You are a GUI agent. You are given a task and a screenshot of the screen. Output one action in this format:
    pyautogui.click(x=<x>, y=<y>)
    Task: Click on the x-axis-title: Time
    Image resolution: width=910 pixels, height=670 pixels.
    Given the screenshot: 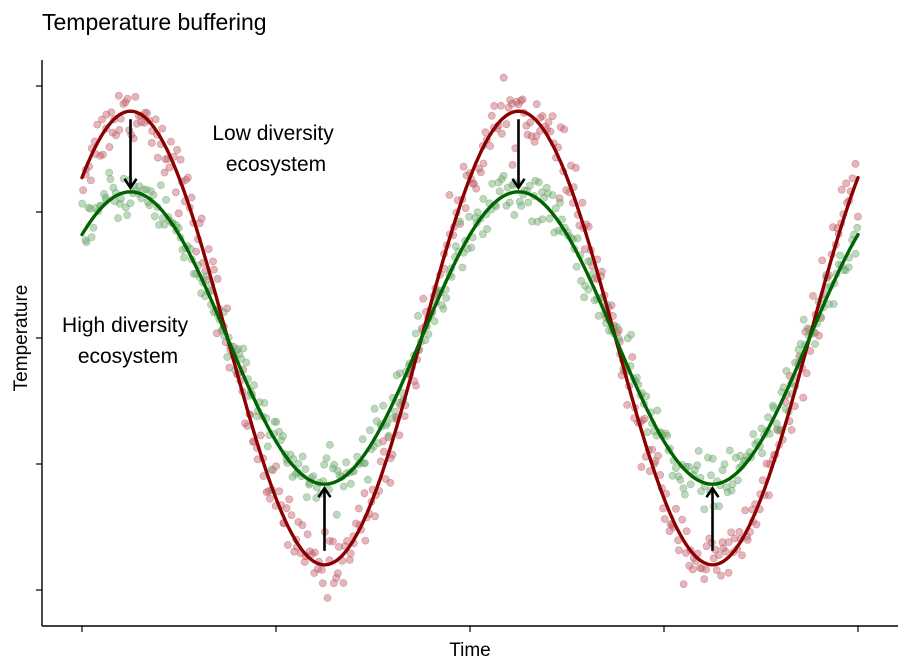 What is the action you would take?
    pyautogui.click(x=470, y=650)
    